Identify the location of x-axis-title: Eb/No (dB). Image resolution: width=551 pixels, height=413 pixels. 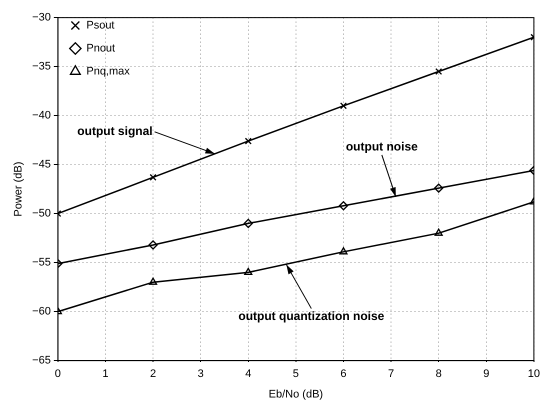
(296, 394).